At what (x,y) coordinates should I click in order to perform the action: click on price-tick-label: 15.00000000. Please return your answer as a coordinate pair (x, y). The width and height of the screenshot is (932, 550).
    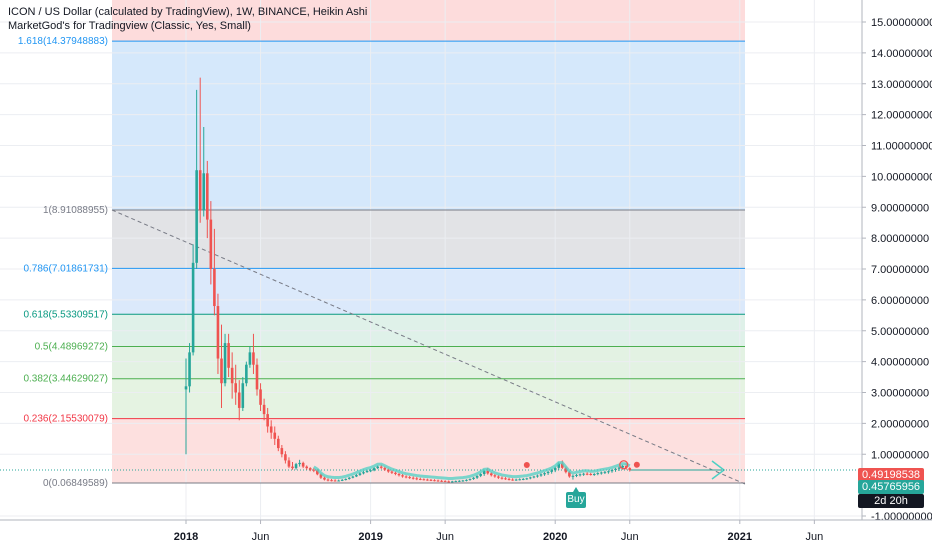
    Looking at the image, I should click on (901, 23).